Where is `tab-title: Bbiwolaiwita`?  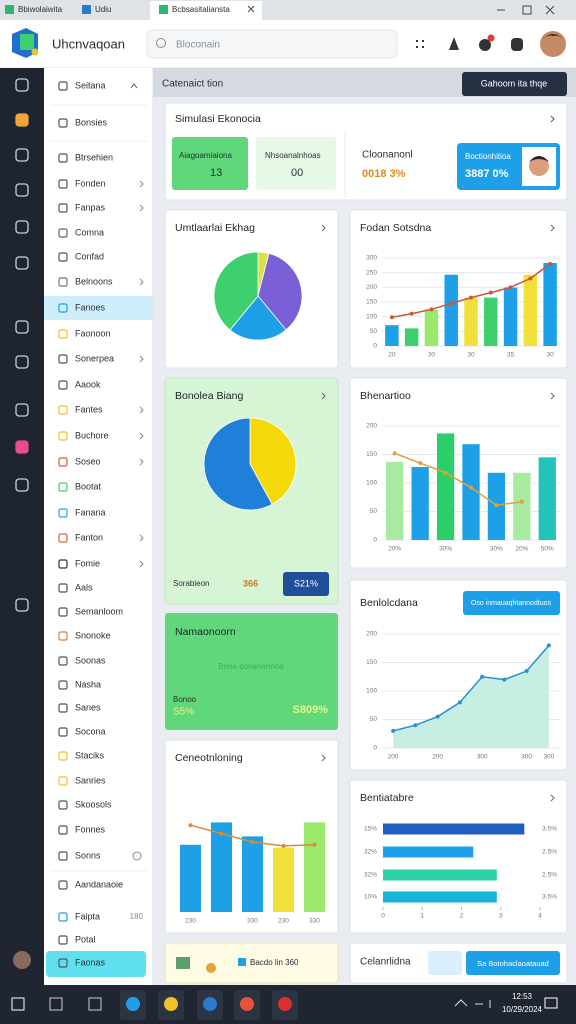 tab-title: Bbiwolaiwita is located at coordinates (40, 9).